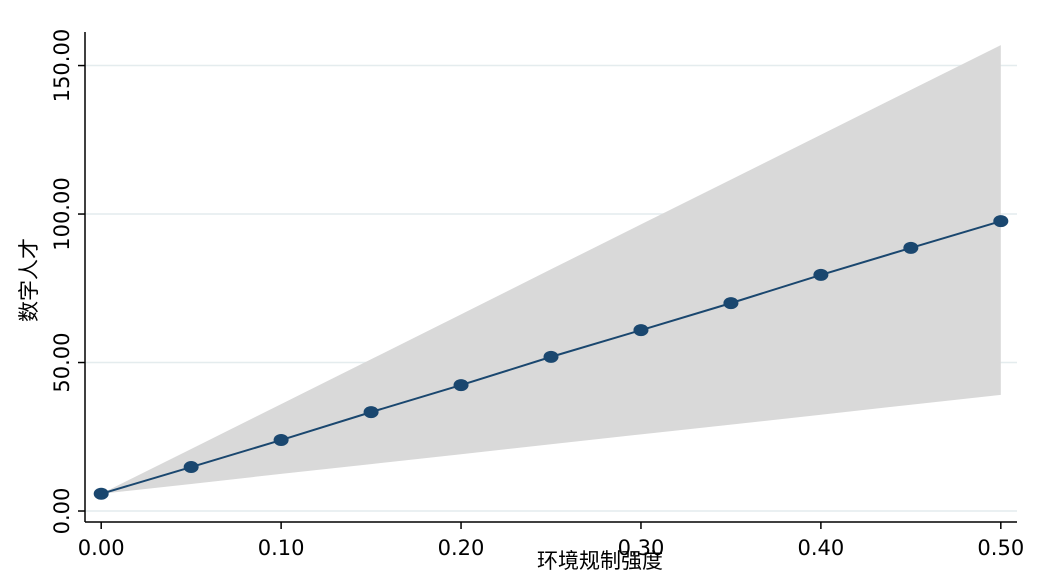  I want to click on x-tick-label: 0.50, so click(1000, 548).